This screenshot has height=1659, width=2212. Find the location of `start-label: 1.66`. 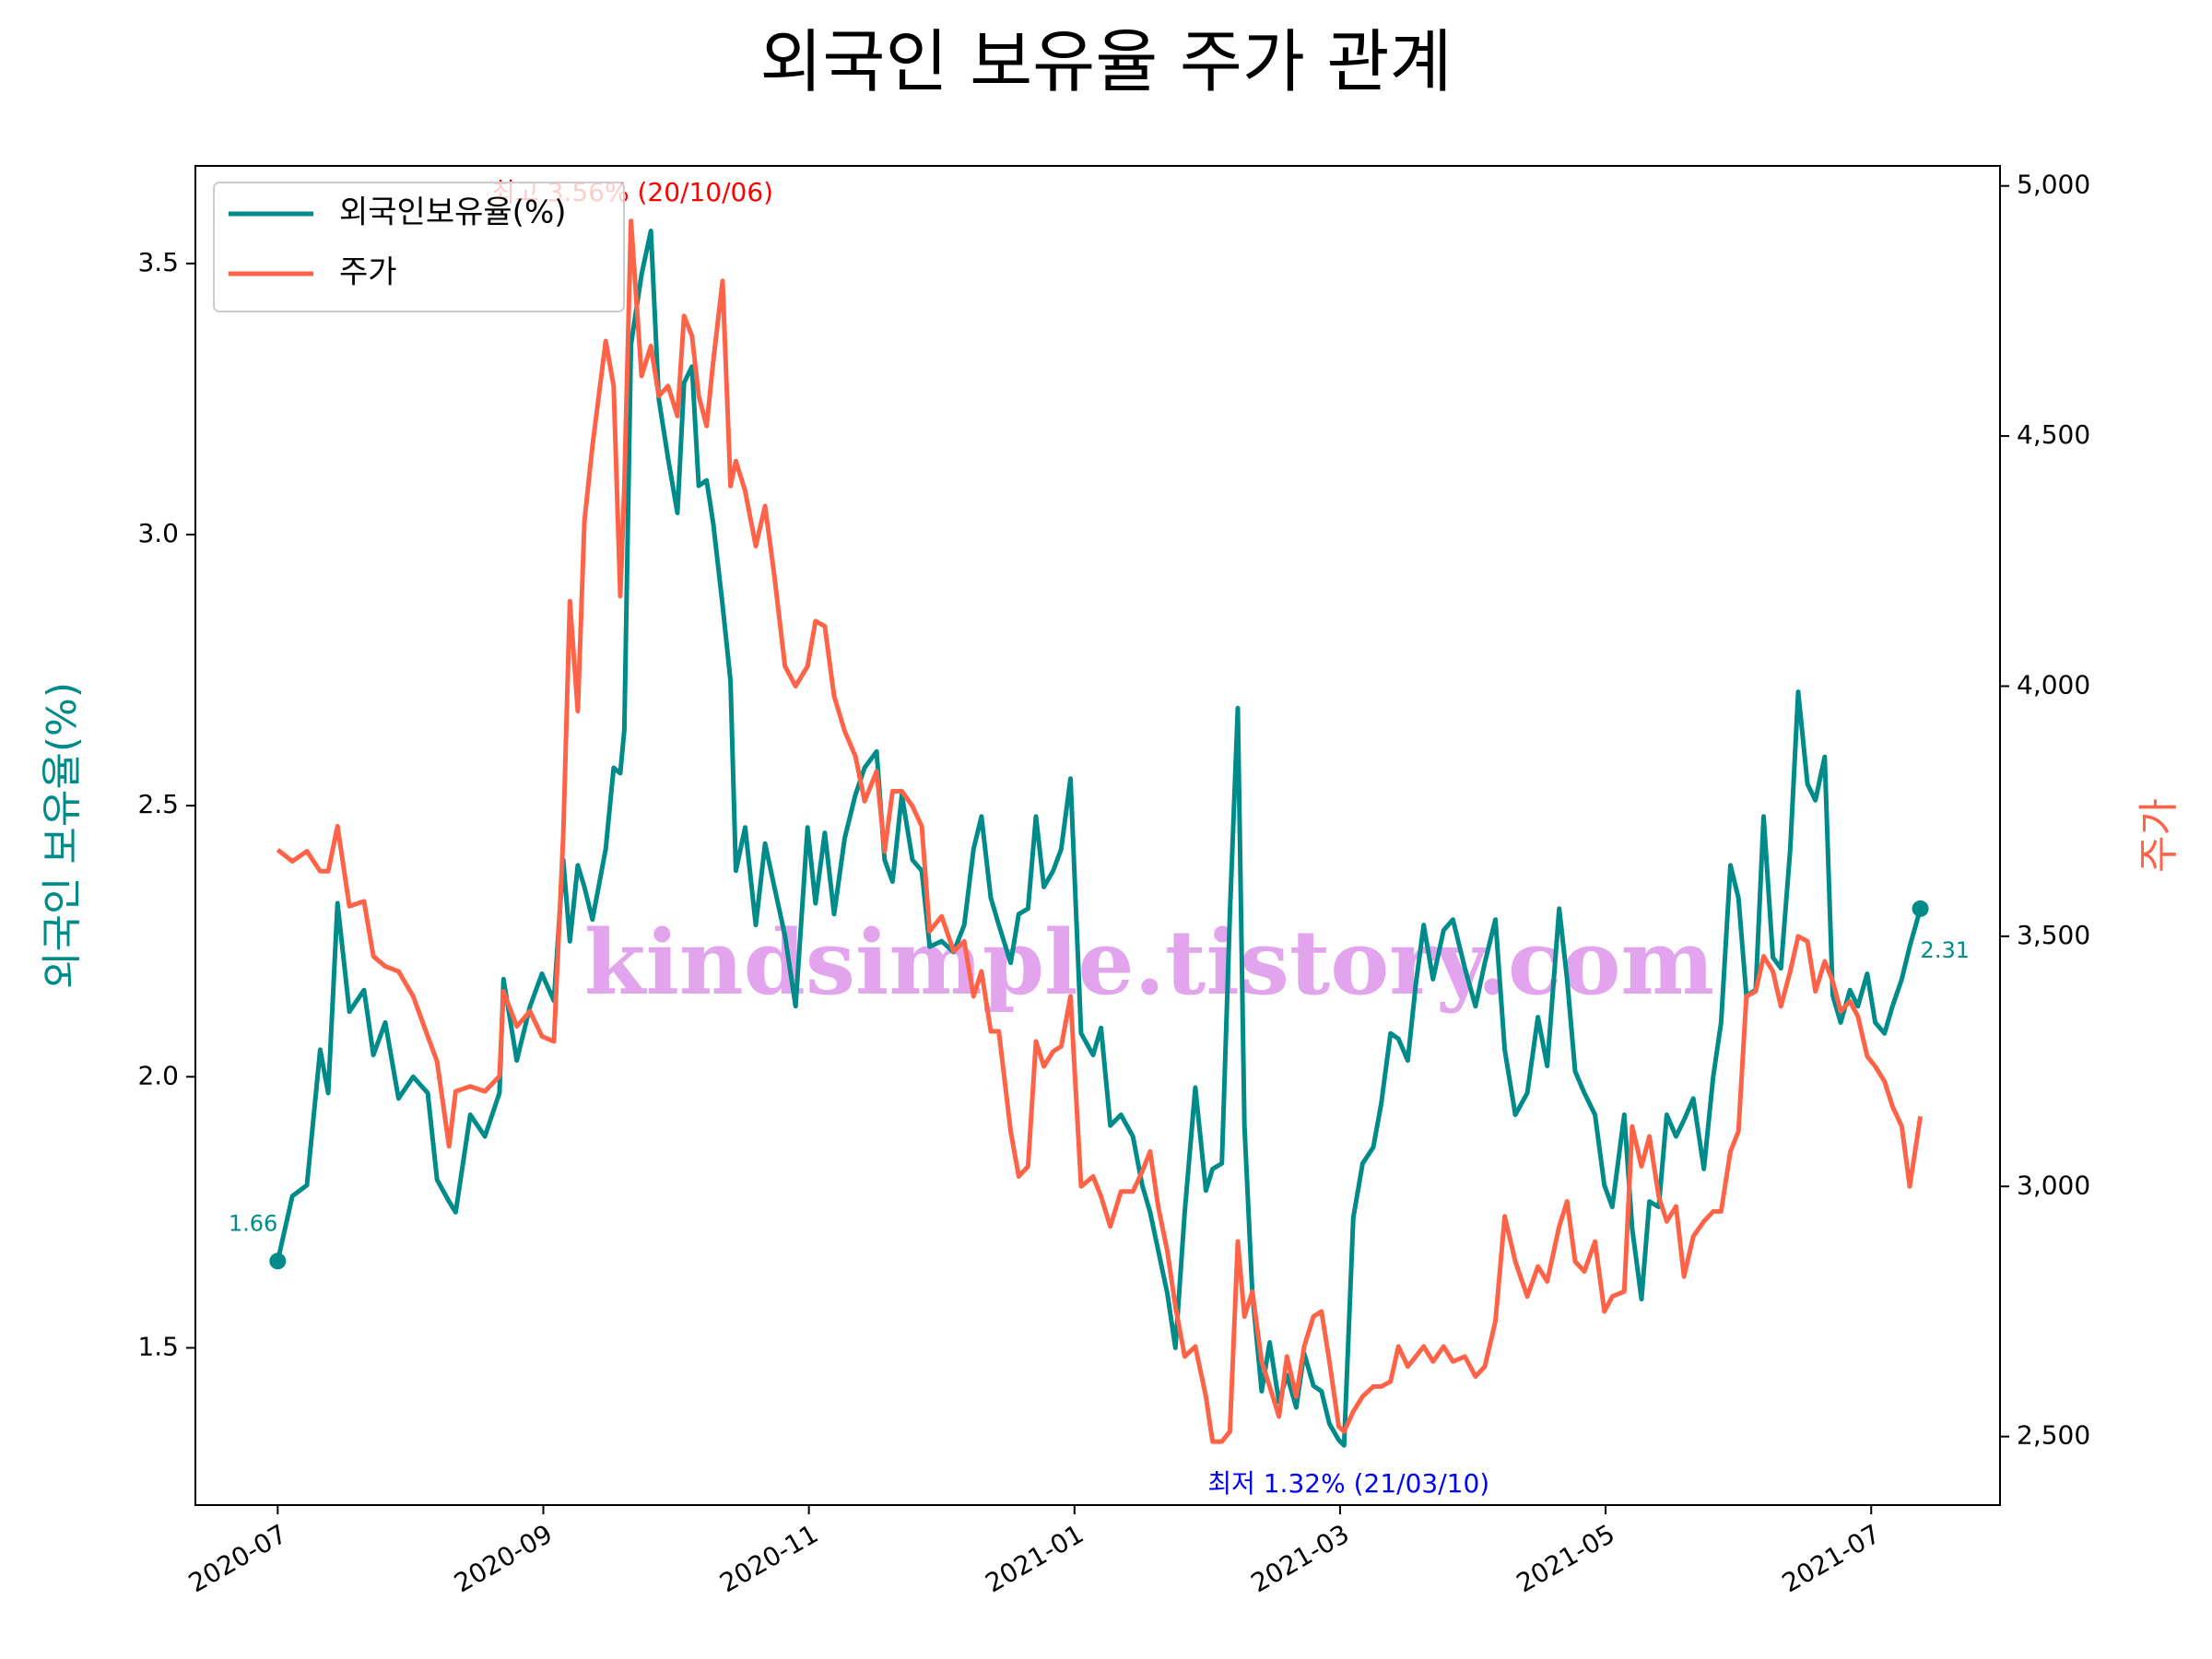

start-label: 1.66 is located at coordinates (253, 1223).